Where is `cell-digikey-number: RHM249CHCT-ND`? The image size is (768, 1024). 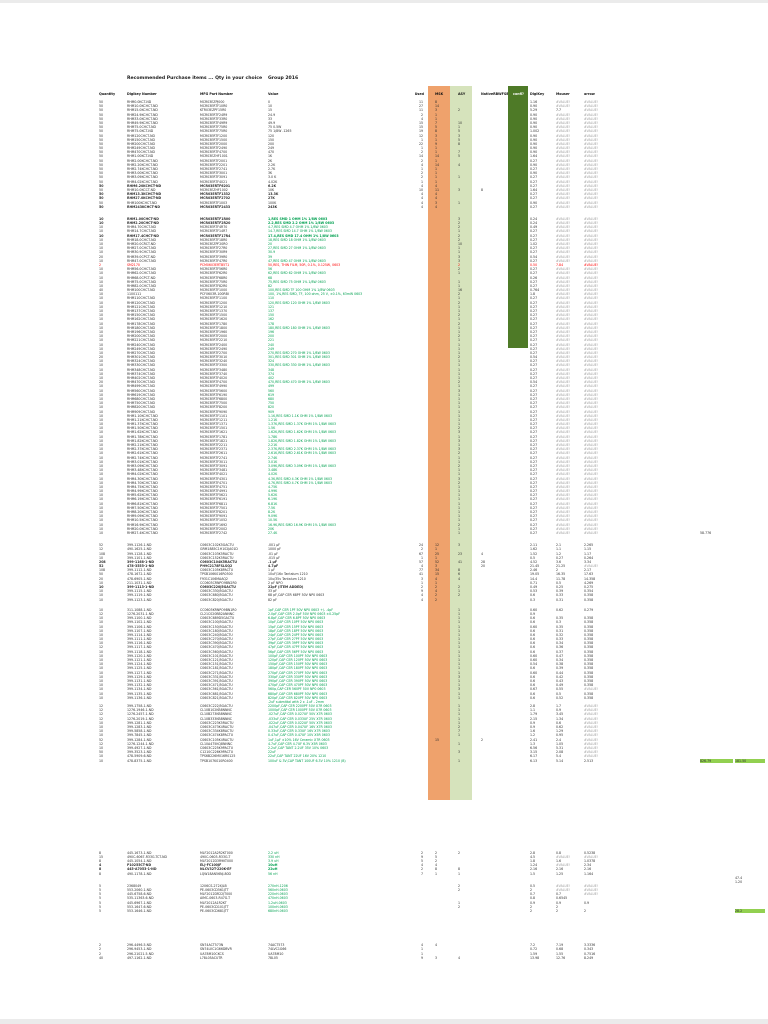
cell-digikey-number: RHM249CHCT-ND is located at coordinates (141, 148).